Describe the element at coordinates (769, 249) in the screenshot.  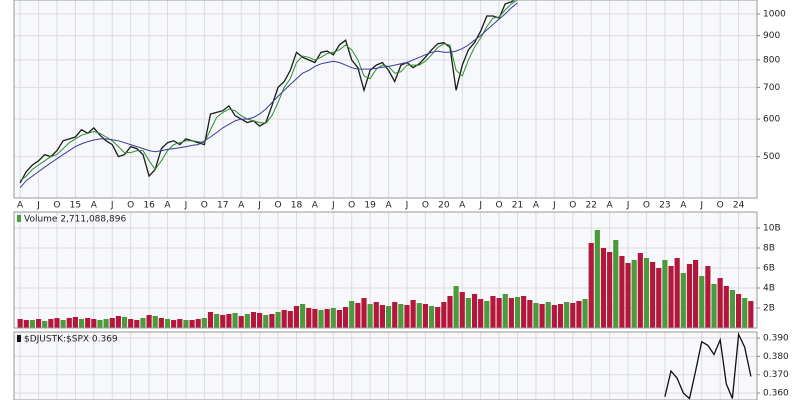
I see `y-tick-label: 8B` at that location.